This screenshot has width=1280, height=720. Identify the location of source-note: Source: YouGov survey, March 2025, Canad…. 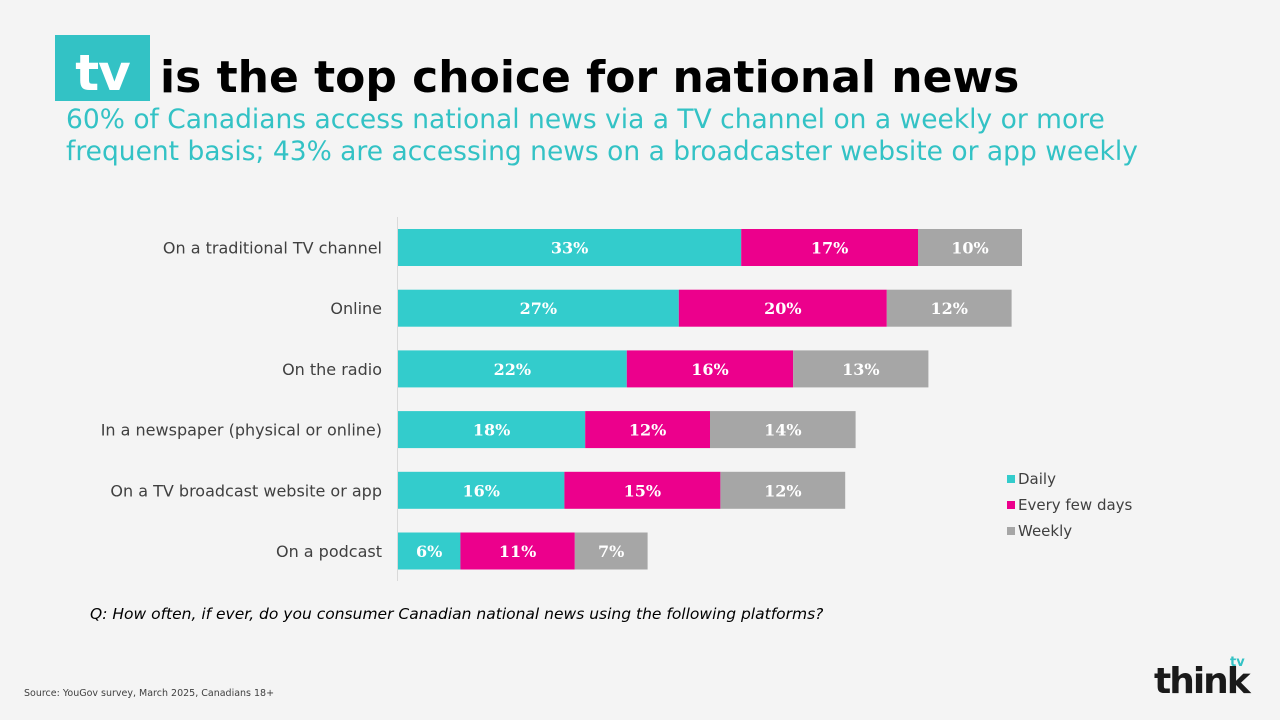
(149, 693).